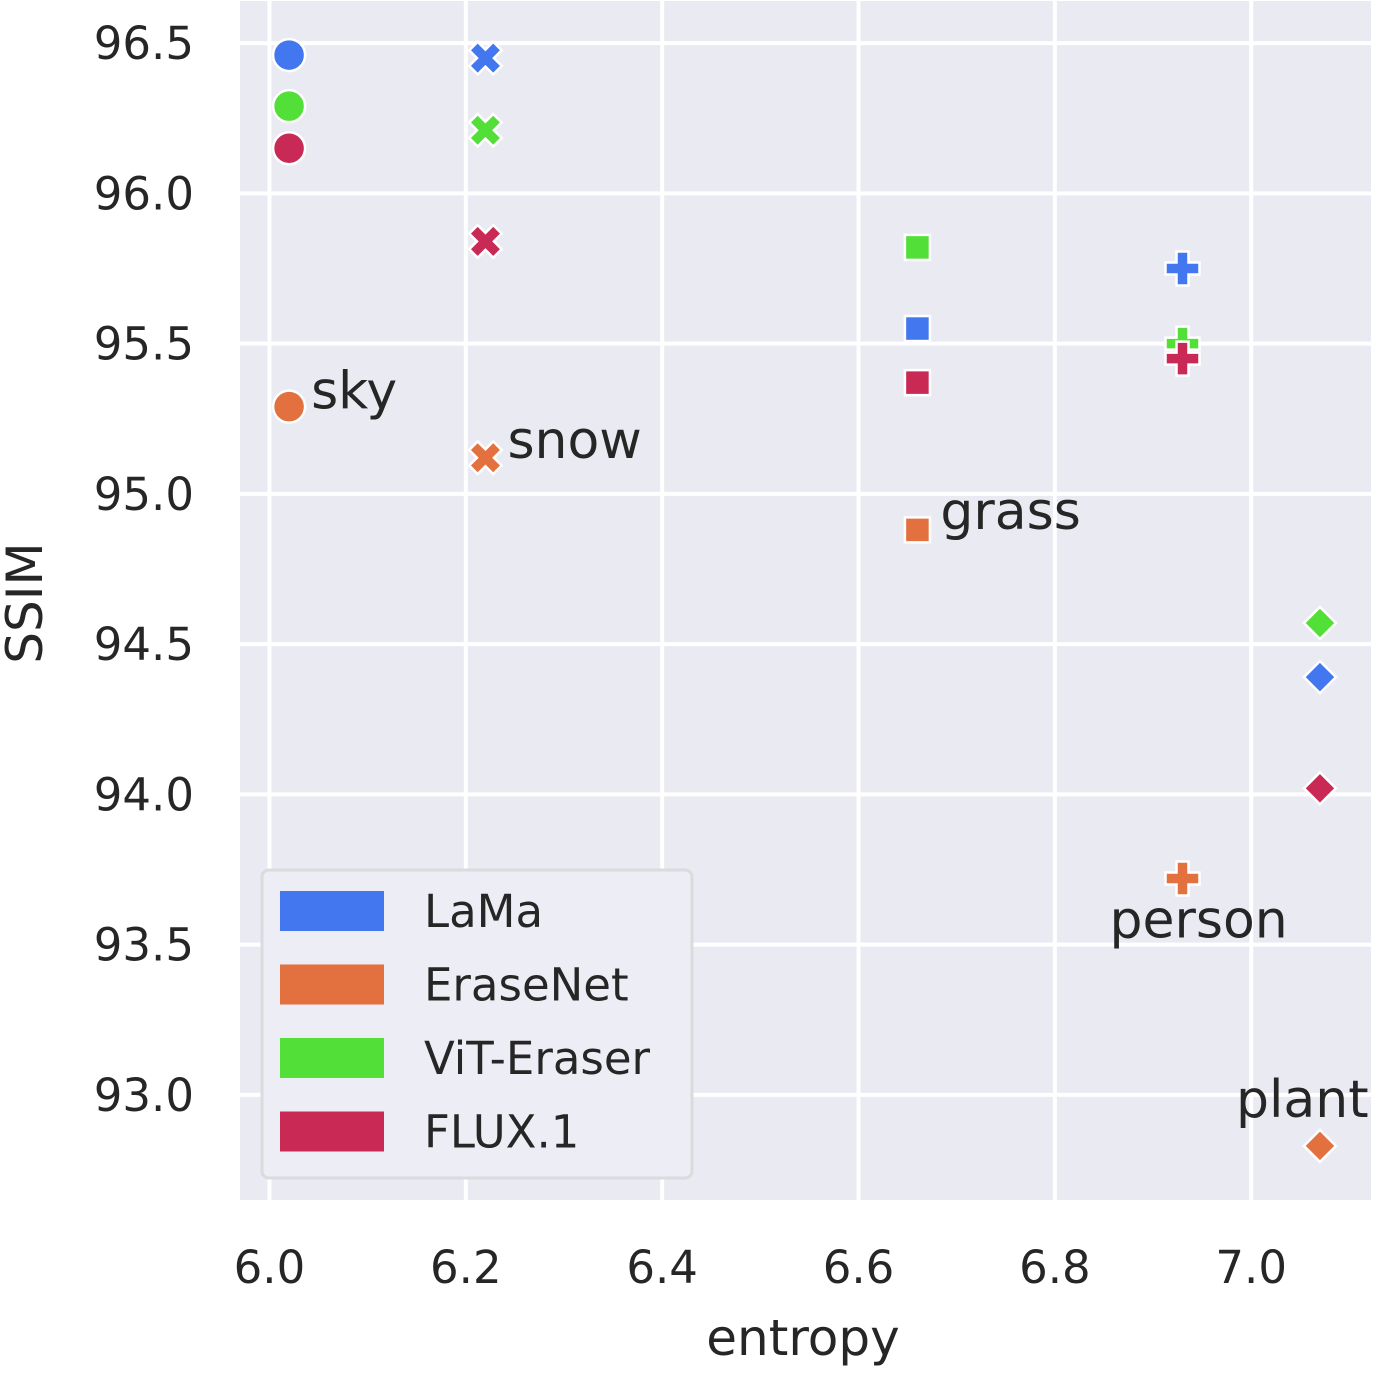 The image size is (1384, 1376). I want to click on y-axis-label: SSIM, so click(27, 602).